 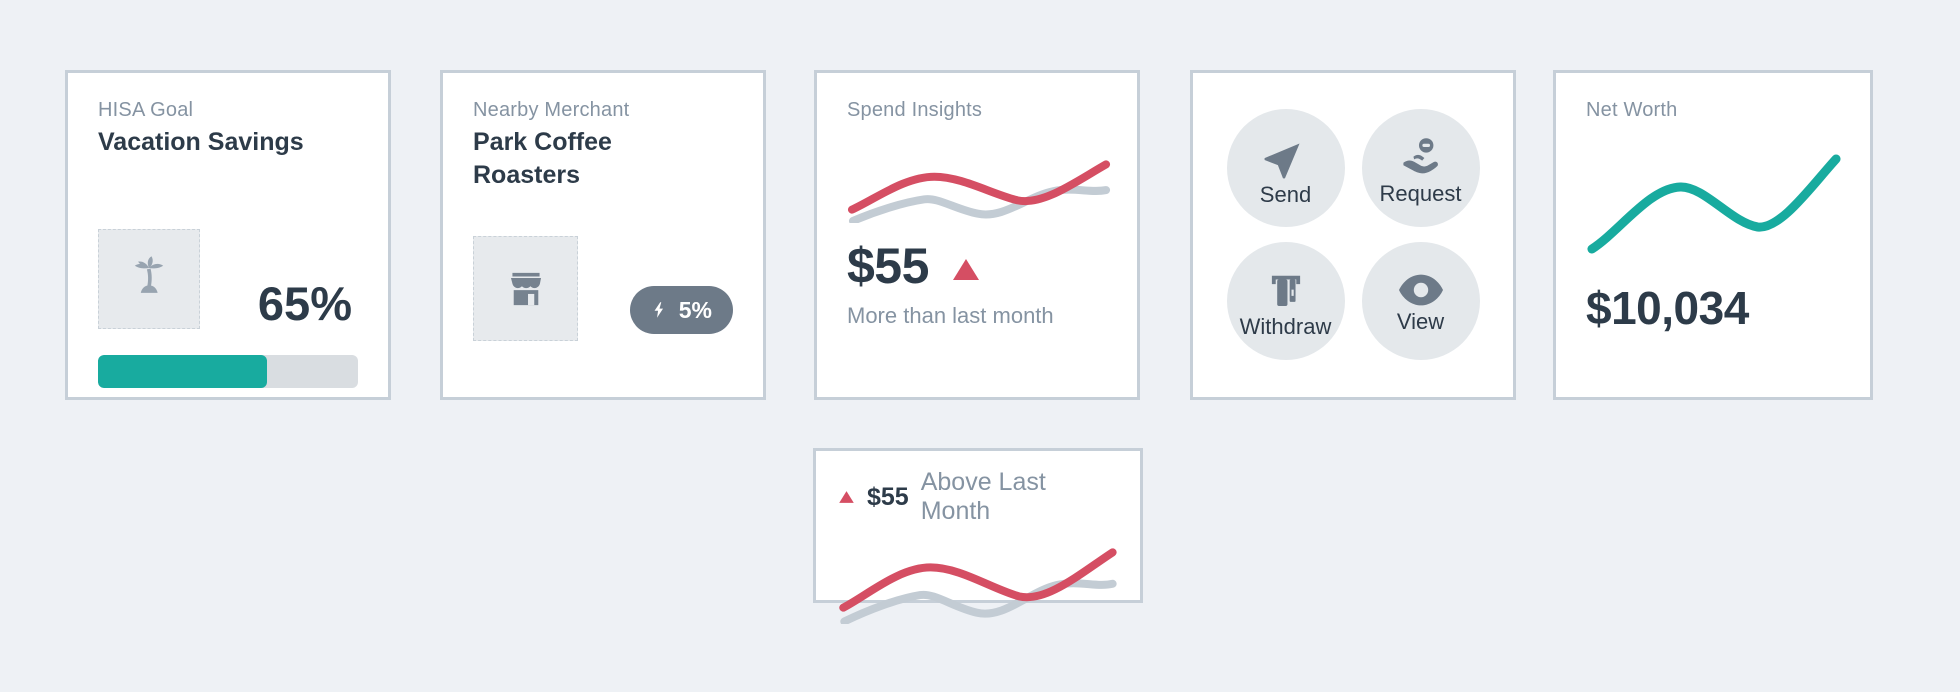 I want to click on cashback-badge: 5%, so click(x=681, y=310).